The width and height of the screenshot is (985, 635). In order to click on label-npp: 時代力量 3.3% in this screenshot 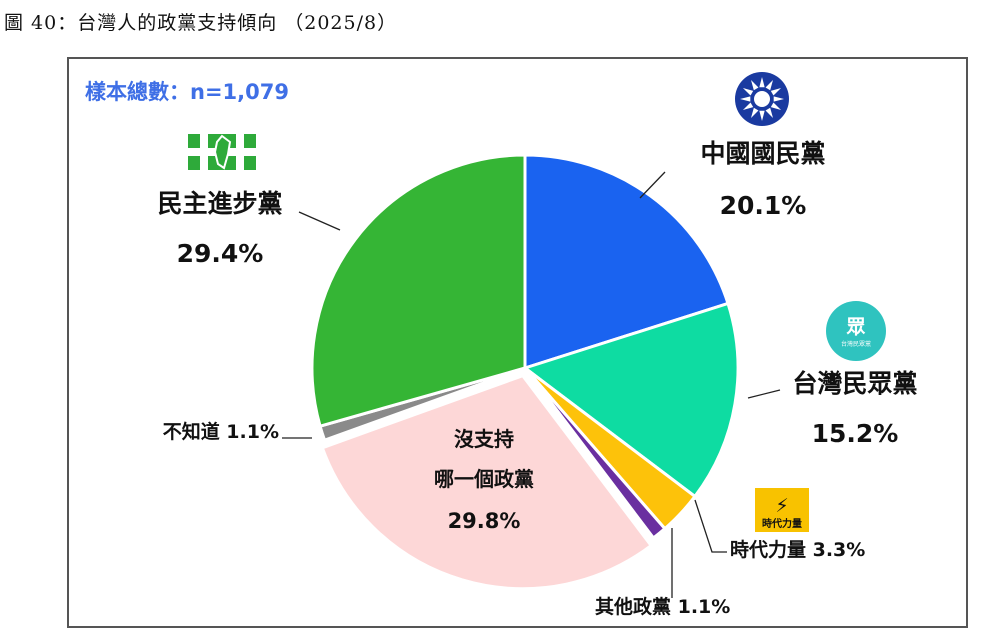, I will do `click(797, 549)`.